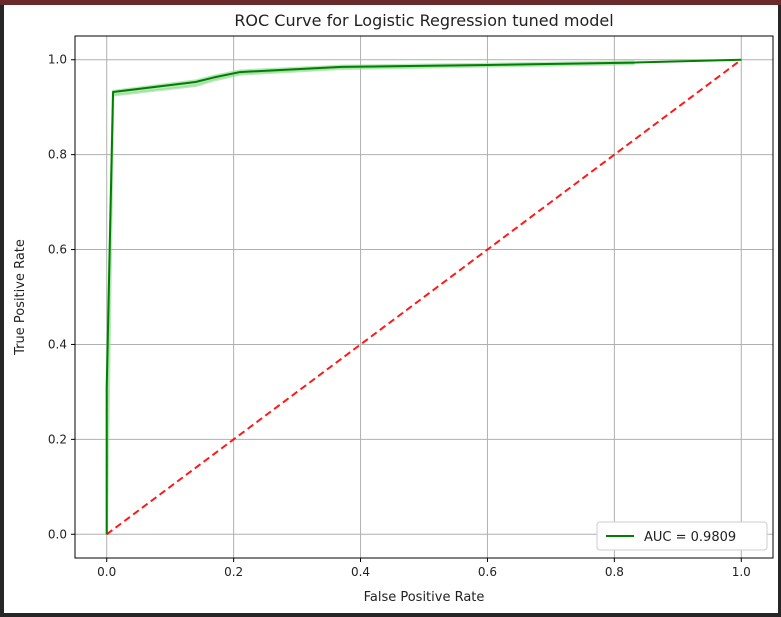  I want to click on cell-top-strip, so click(390, 2).